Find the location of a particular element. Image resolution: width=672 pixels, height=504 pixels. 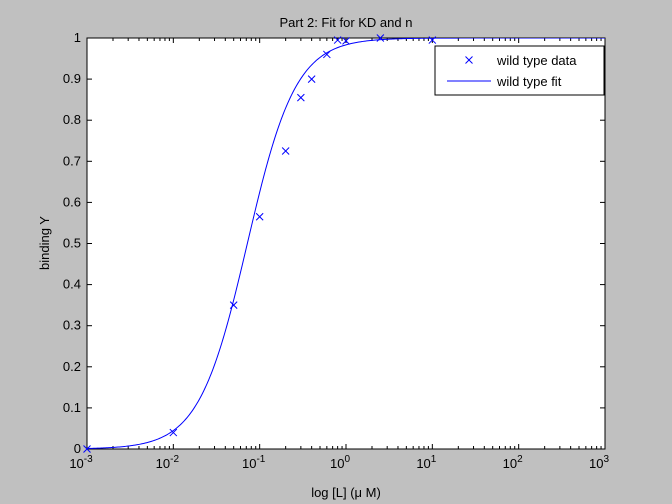

x-tick-label: 10⁻¹ is located at coordinates (254, 462).